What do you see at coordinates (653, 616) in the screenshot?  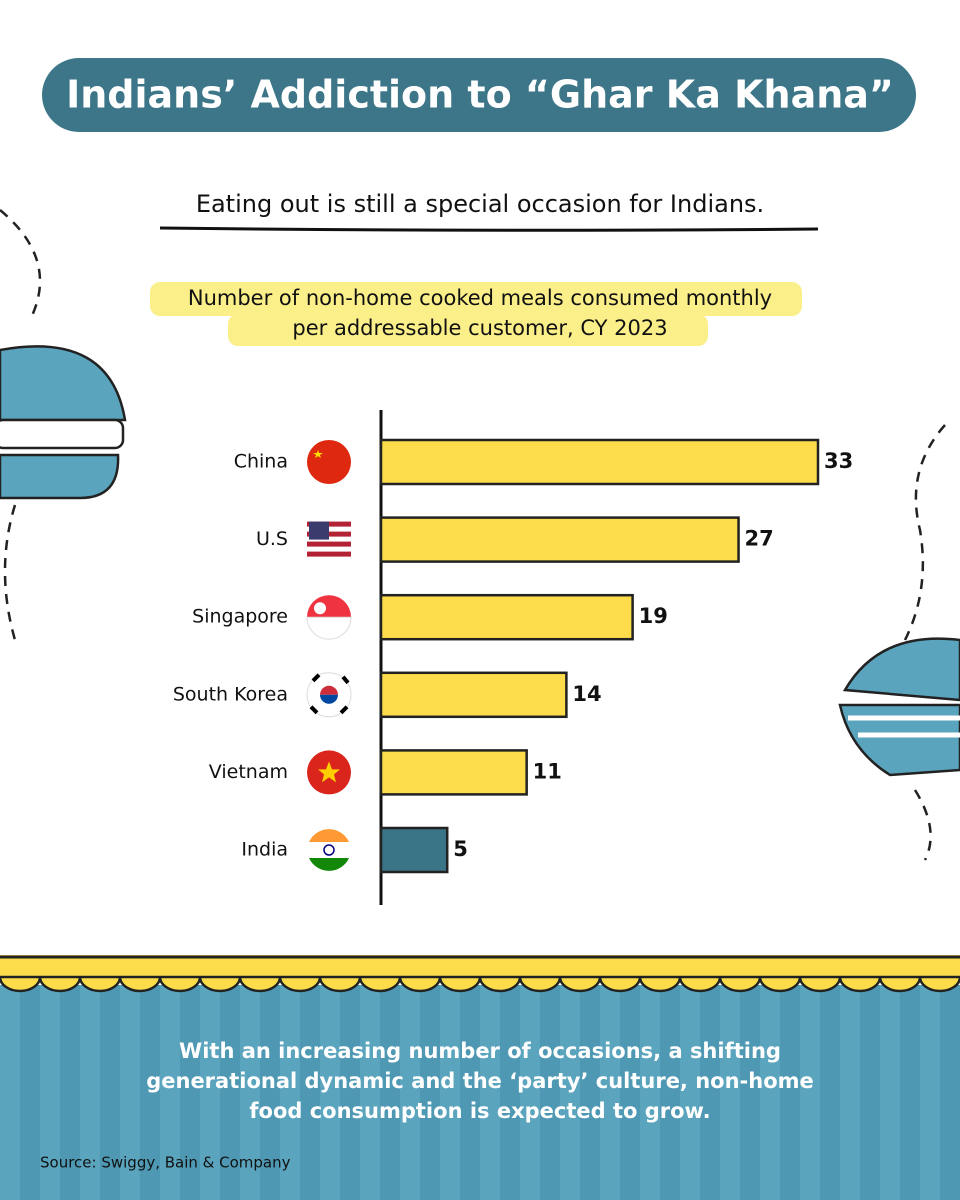 I see `value-label: 19` at bounding box center [653, 616].